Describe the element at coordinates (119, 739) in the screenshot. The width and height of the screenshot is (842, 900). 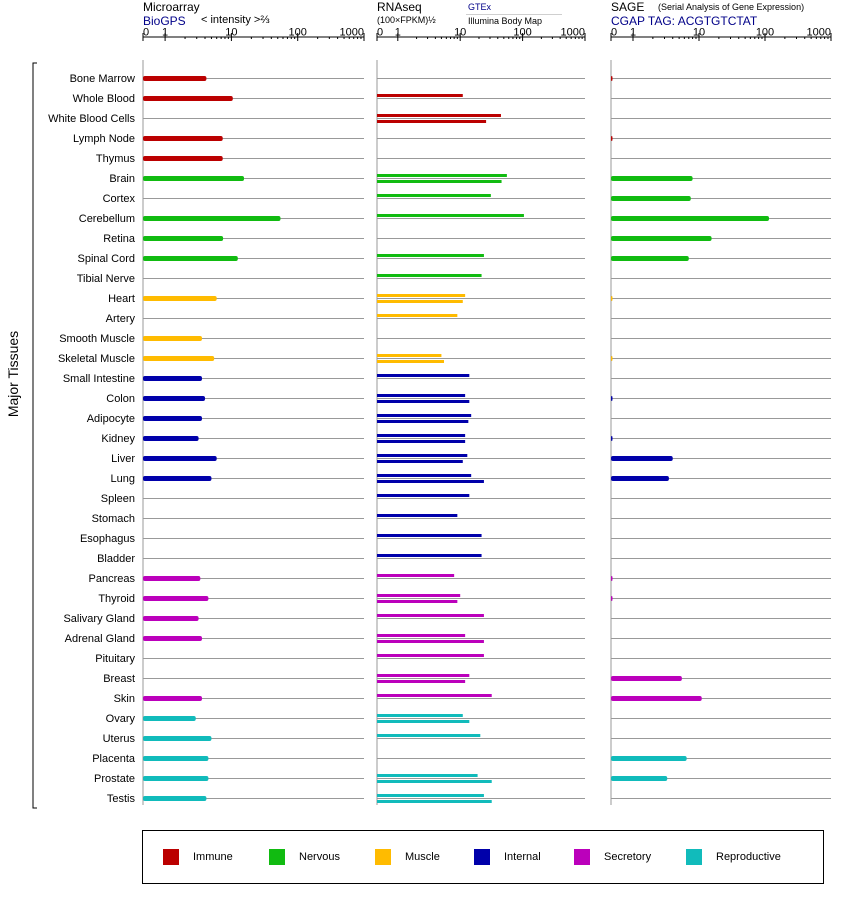
I see `tissue-label: Uterus` at that location.